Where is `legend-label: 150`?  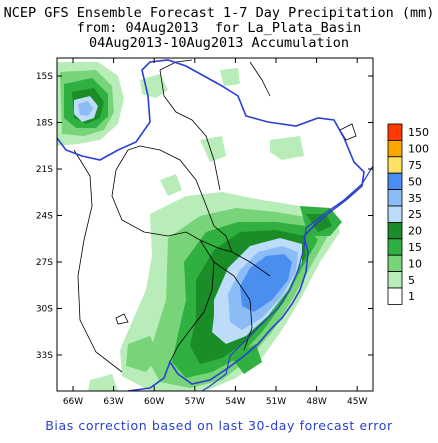 legend-label: 150 is located at coordinates (418, 132).